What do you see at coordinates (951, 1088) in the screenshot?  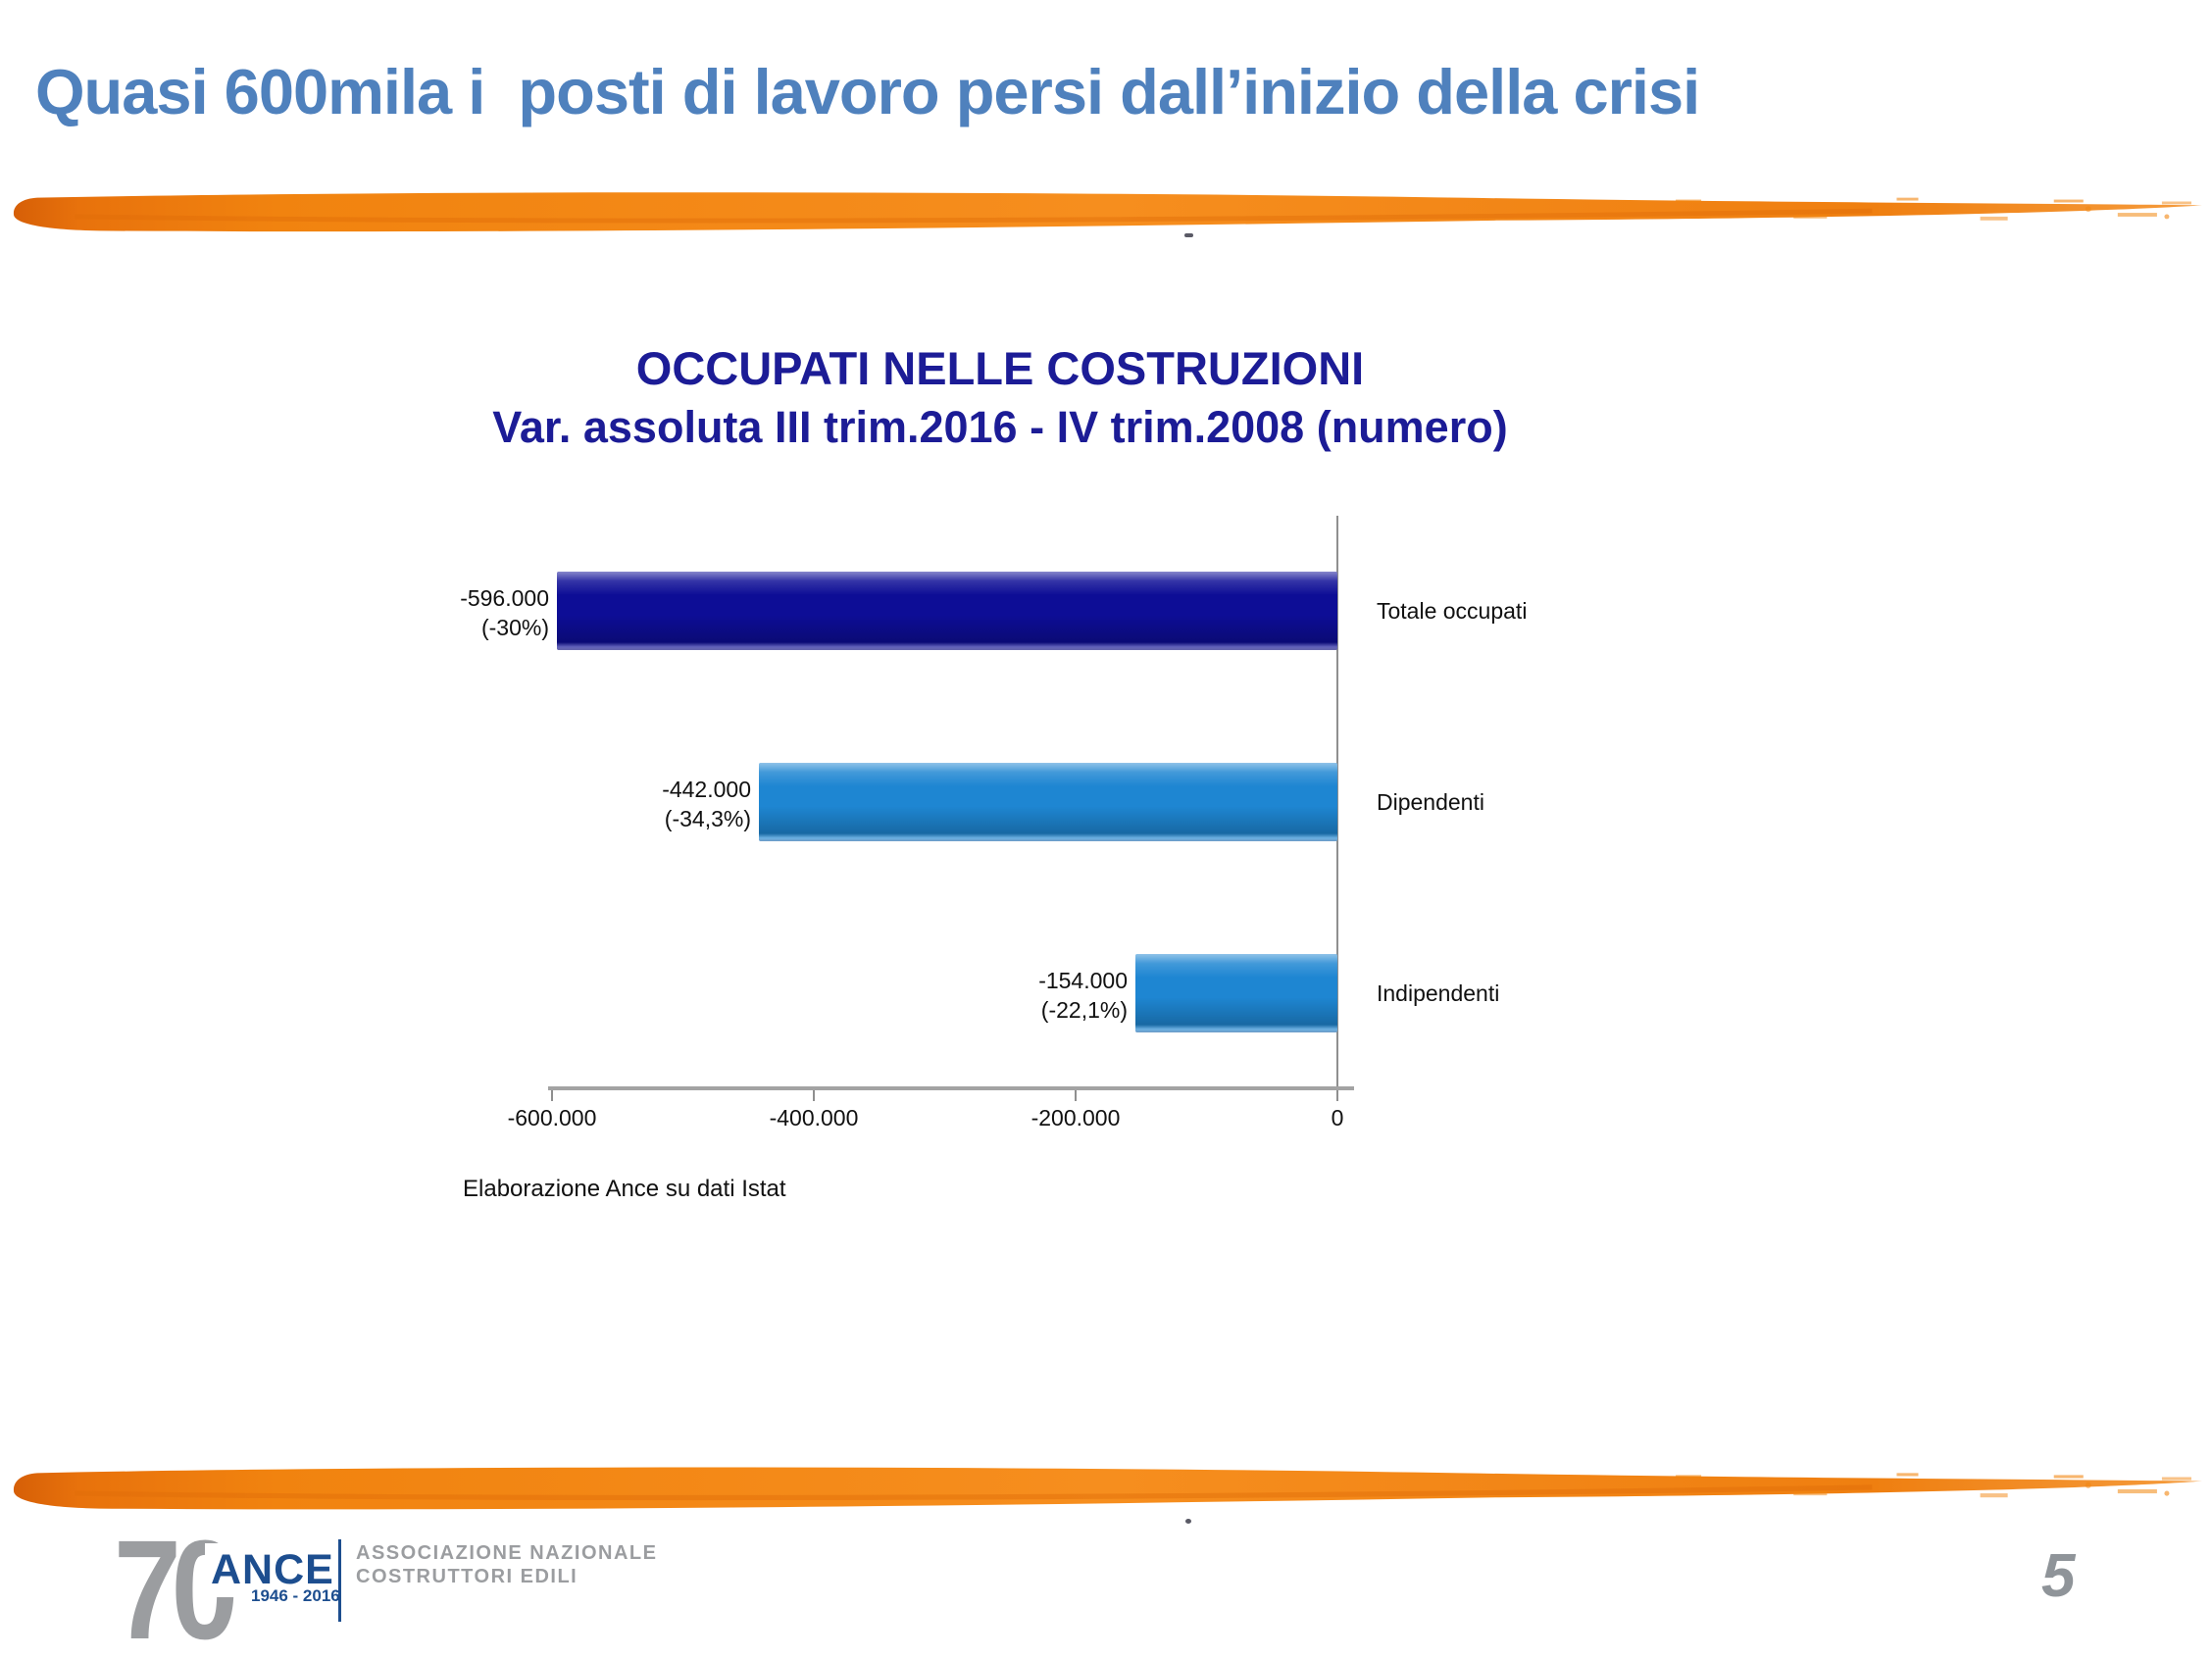 I see `x-axis-line` at bounding box center [951, 1088].